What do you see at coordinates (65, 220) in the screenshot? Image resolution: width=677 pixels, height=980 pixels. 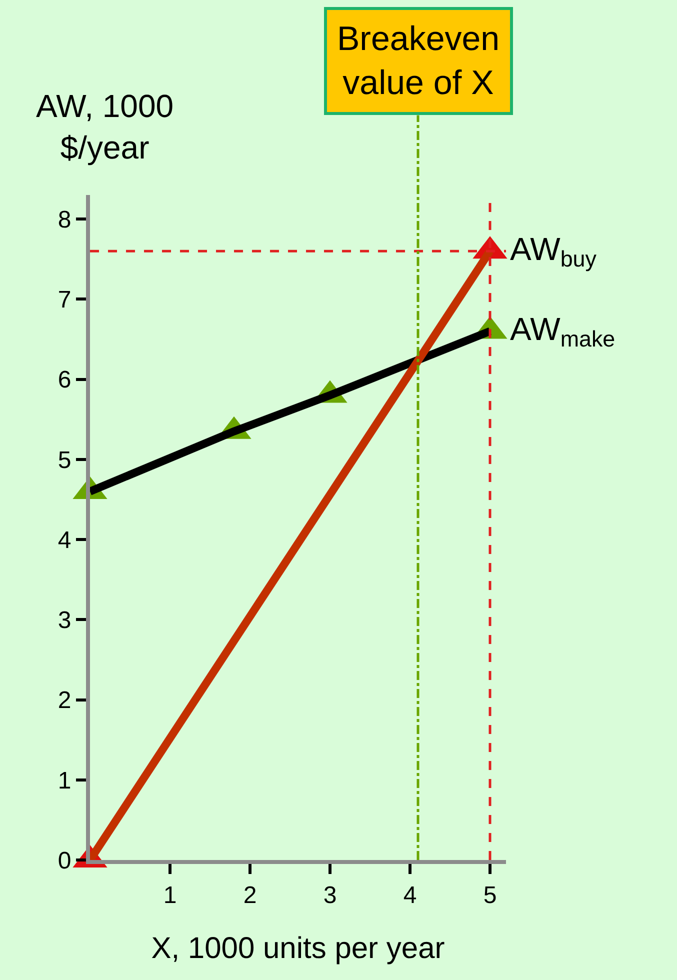 I see `y-tick-label: 8` at bounding box center [65, 220].